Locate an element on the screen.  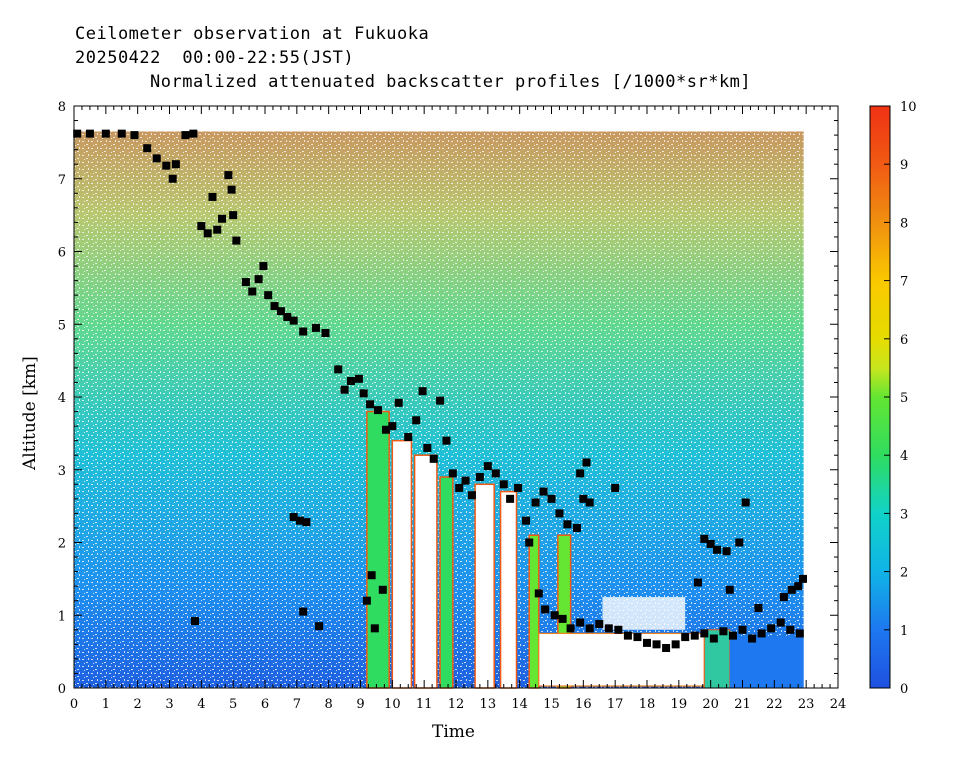
chart-title-line1: Ceilometer observation at Fukuoka is located at coordinates (252, 34).